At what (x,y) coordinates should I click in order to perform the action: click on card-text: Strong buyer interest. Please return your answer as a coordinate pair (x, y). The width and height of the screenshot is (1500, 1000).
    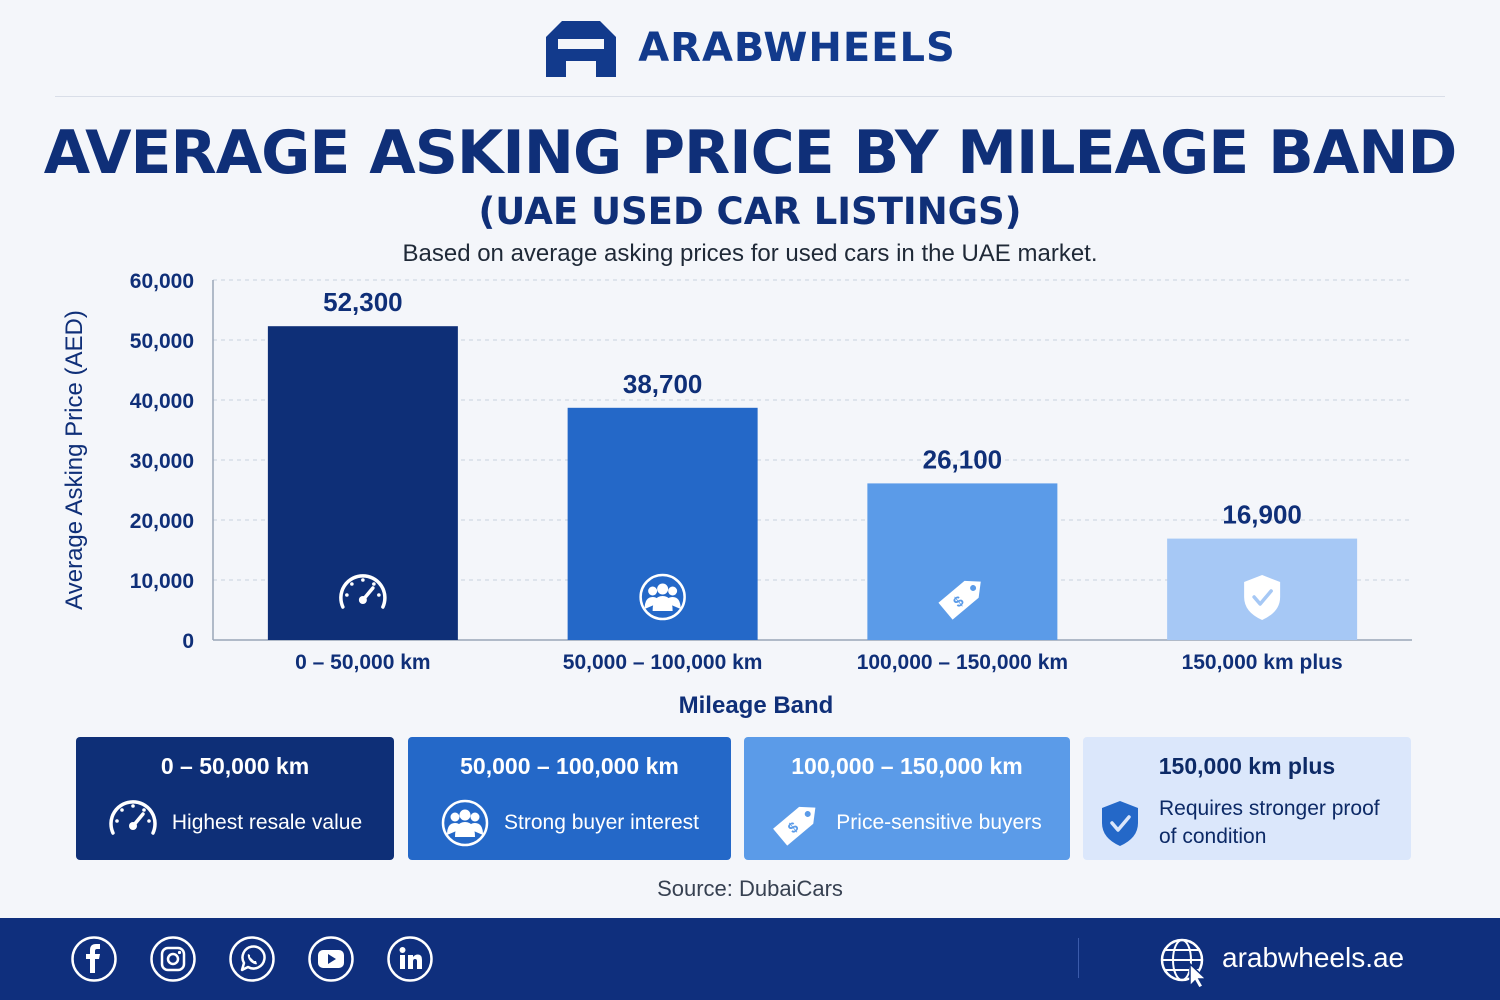
    Looking at the image, I should click on (601, 822).